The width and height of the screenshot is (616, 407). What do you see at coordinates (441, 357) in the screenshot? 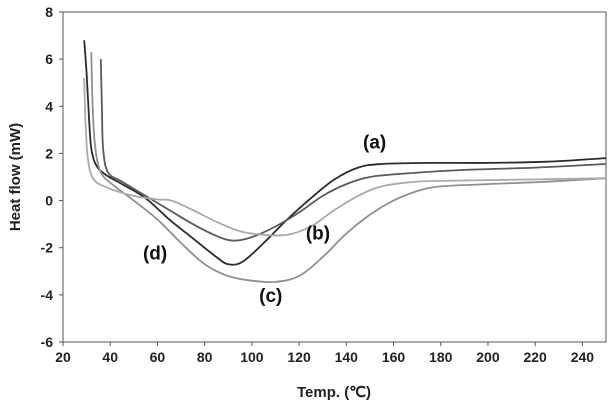
I see `x-tick-label: 180` at bounding box center [441, 357].